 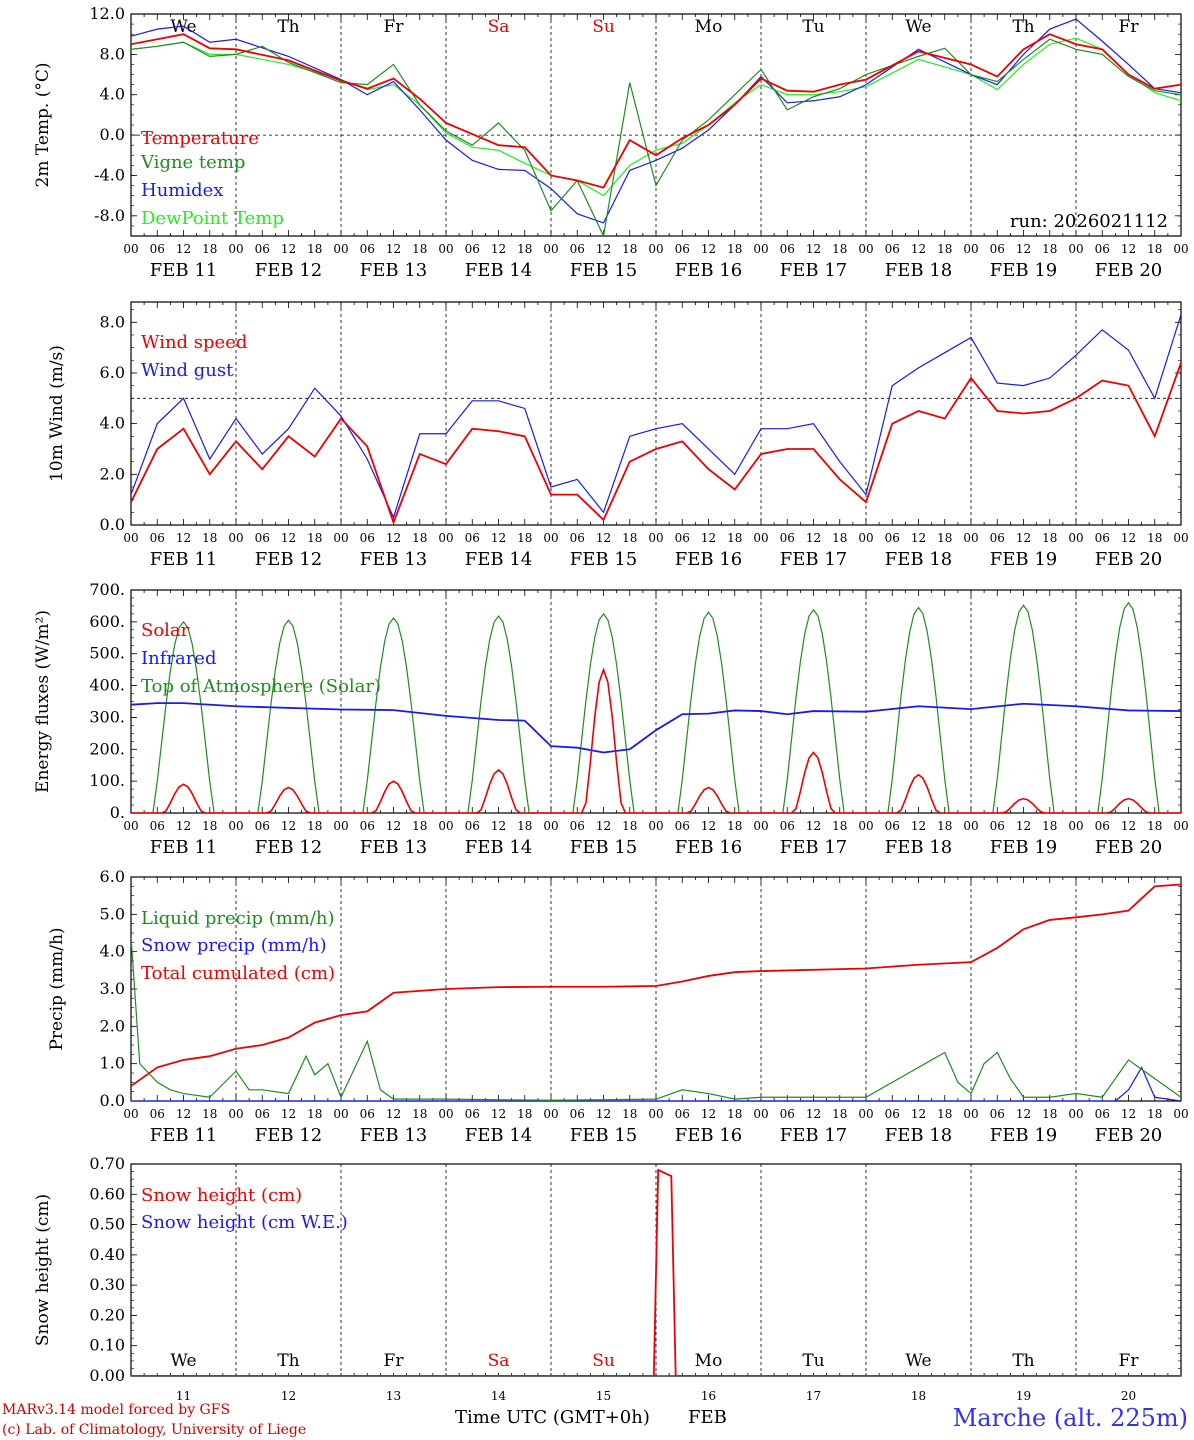 What do you see at coordinates (603, 1396) in the screenshot?
I see `day-number-label: 15` at bounding box center [603, 1396].